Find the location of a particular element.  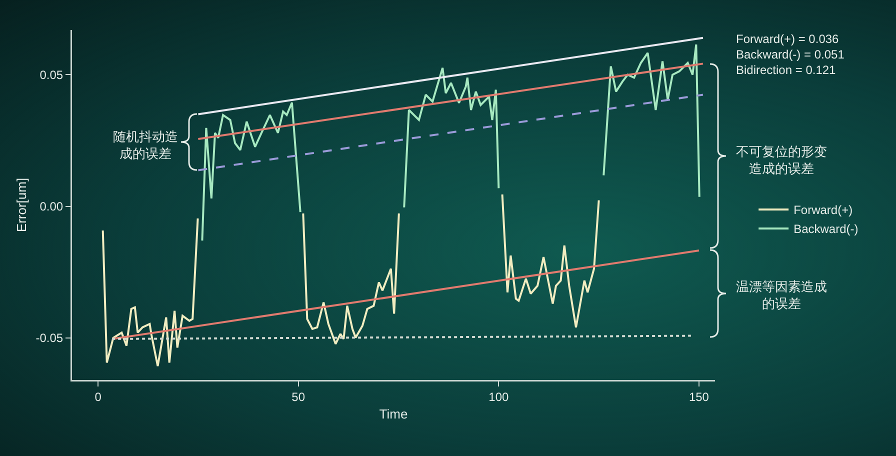

y-tick-label: 0.00 is located at coordinates (52, 207).